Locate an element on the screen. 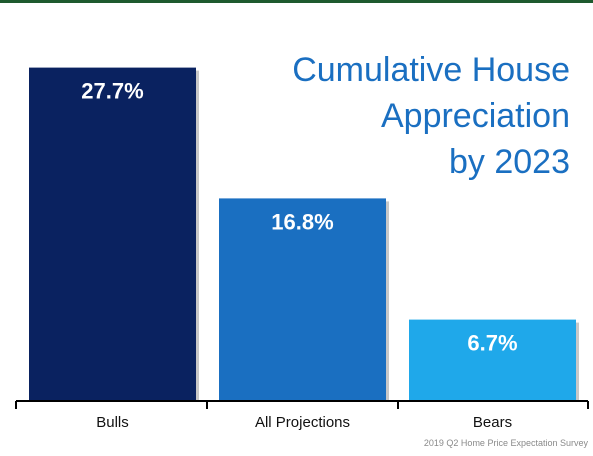 This screenshot has height=456, width=593. category-label: All Projections is located at coordinates (302, 422).